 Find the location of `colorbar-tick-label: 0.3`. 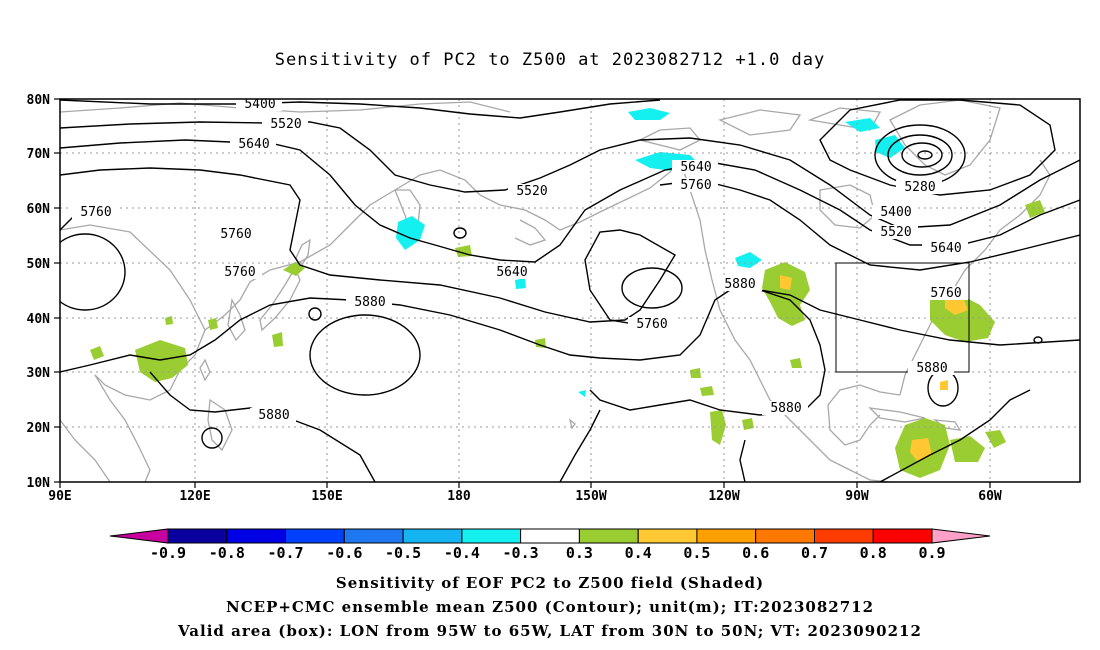

colorbar-tick-label: 0.3 is located at coordinates (579, 553).